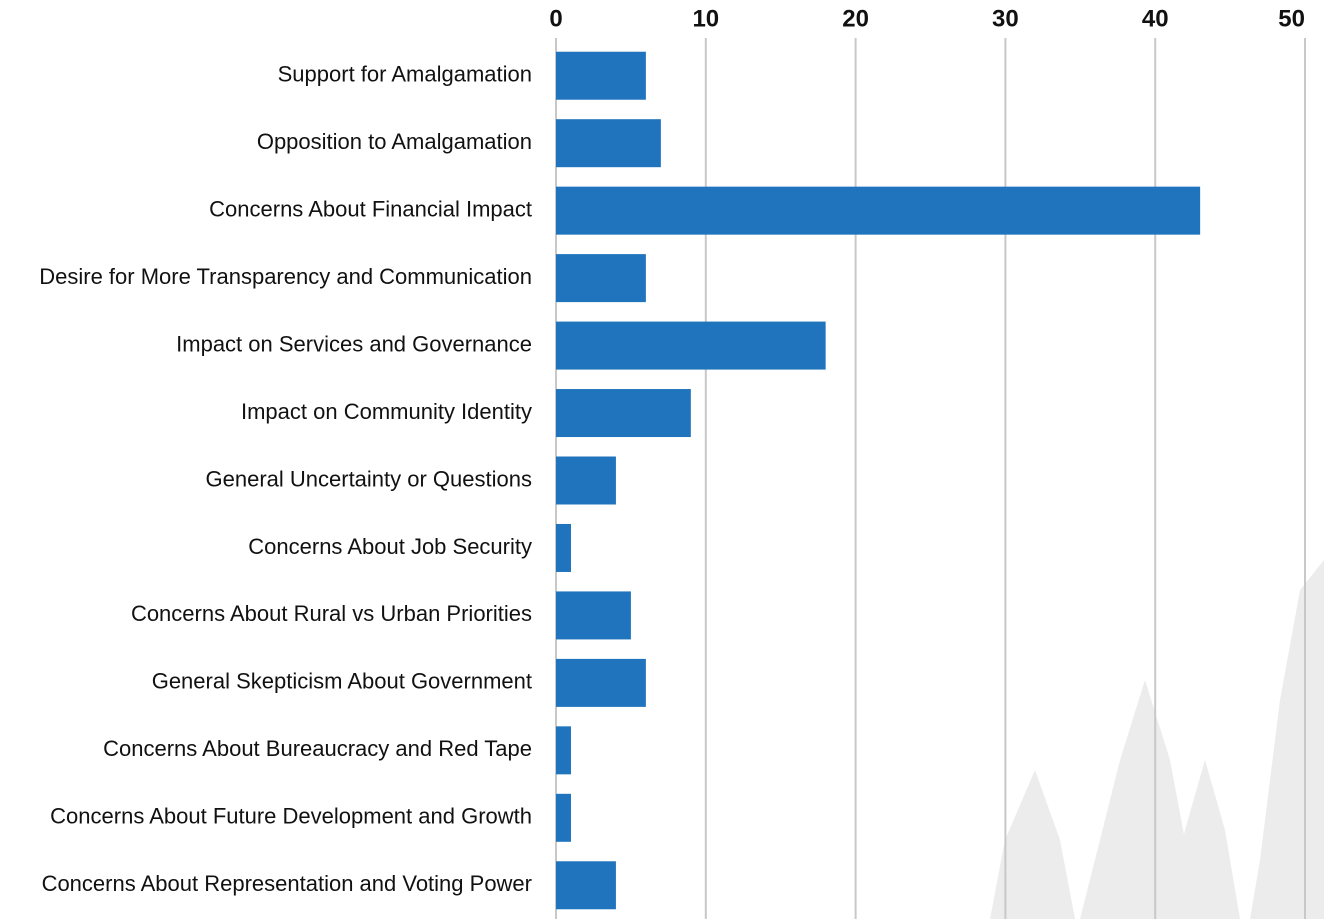 The height and width of the screenshot is (919, 1324). What do you see at coordinates (1157, 739) in the screenshot?
I see `background-trees` at bounding box center [1157, 739].